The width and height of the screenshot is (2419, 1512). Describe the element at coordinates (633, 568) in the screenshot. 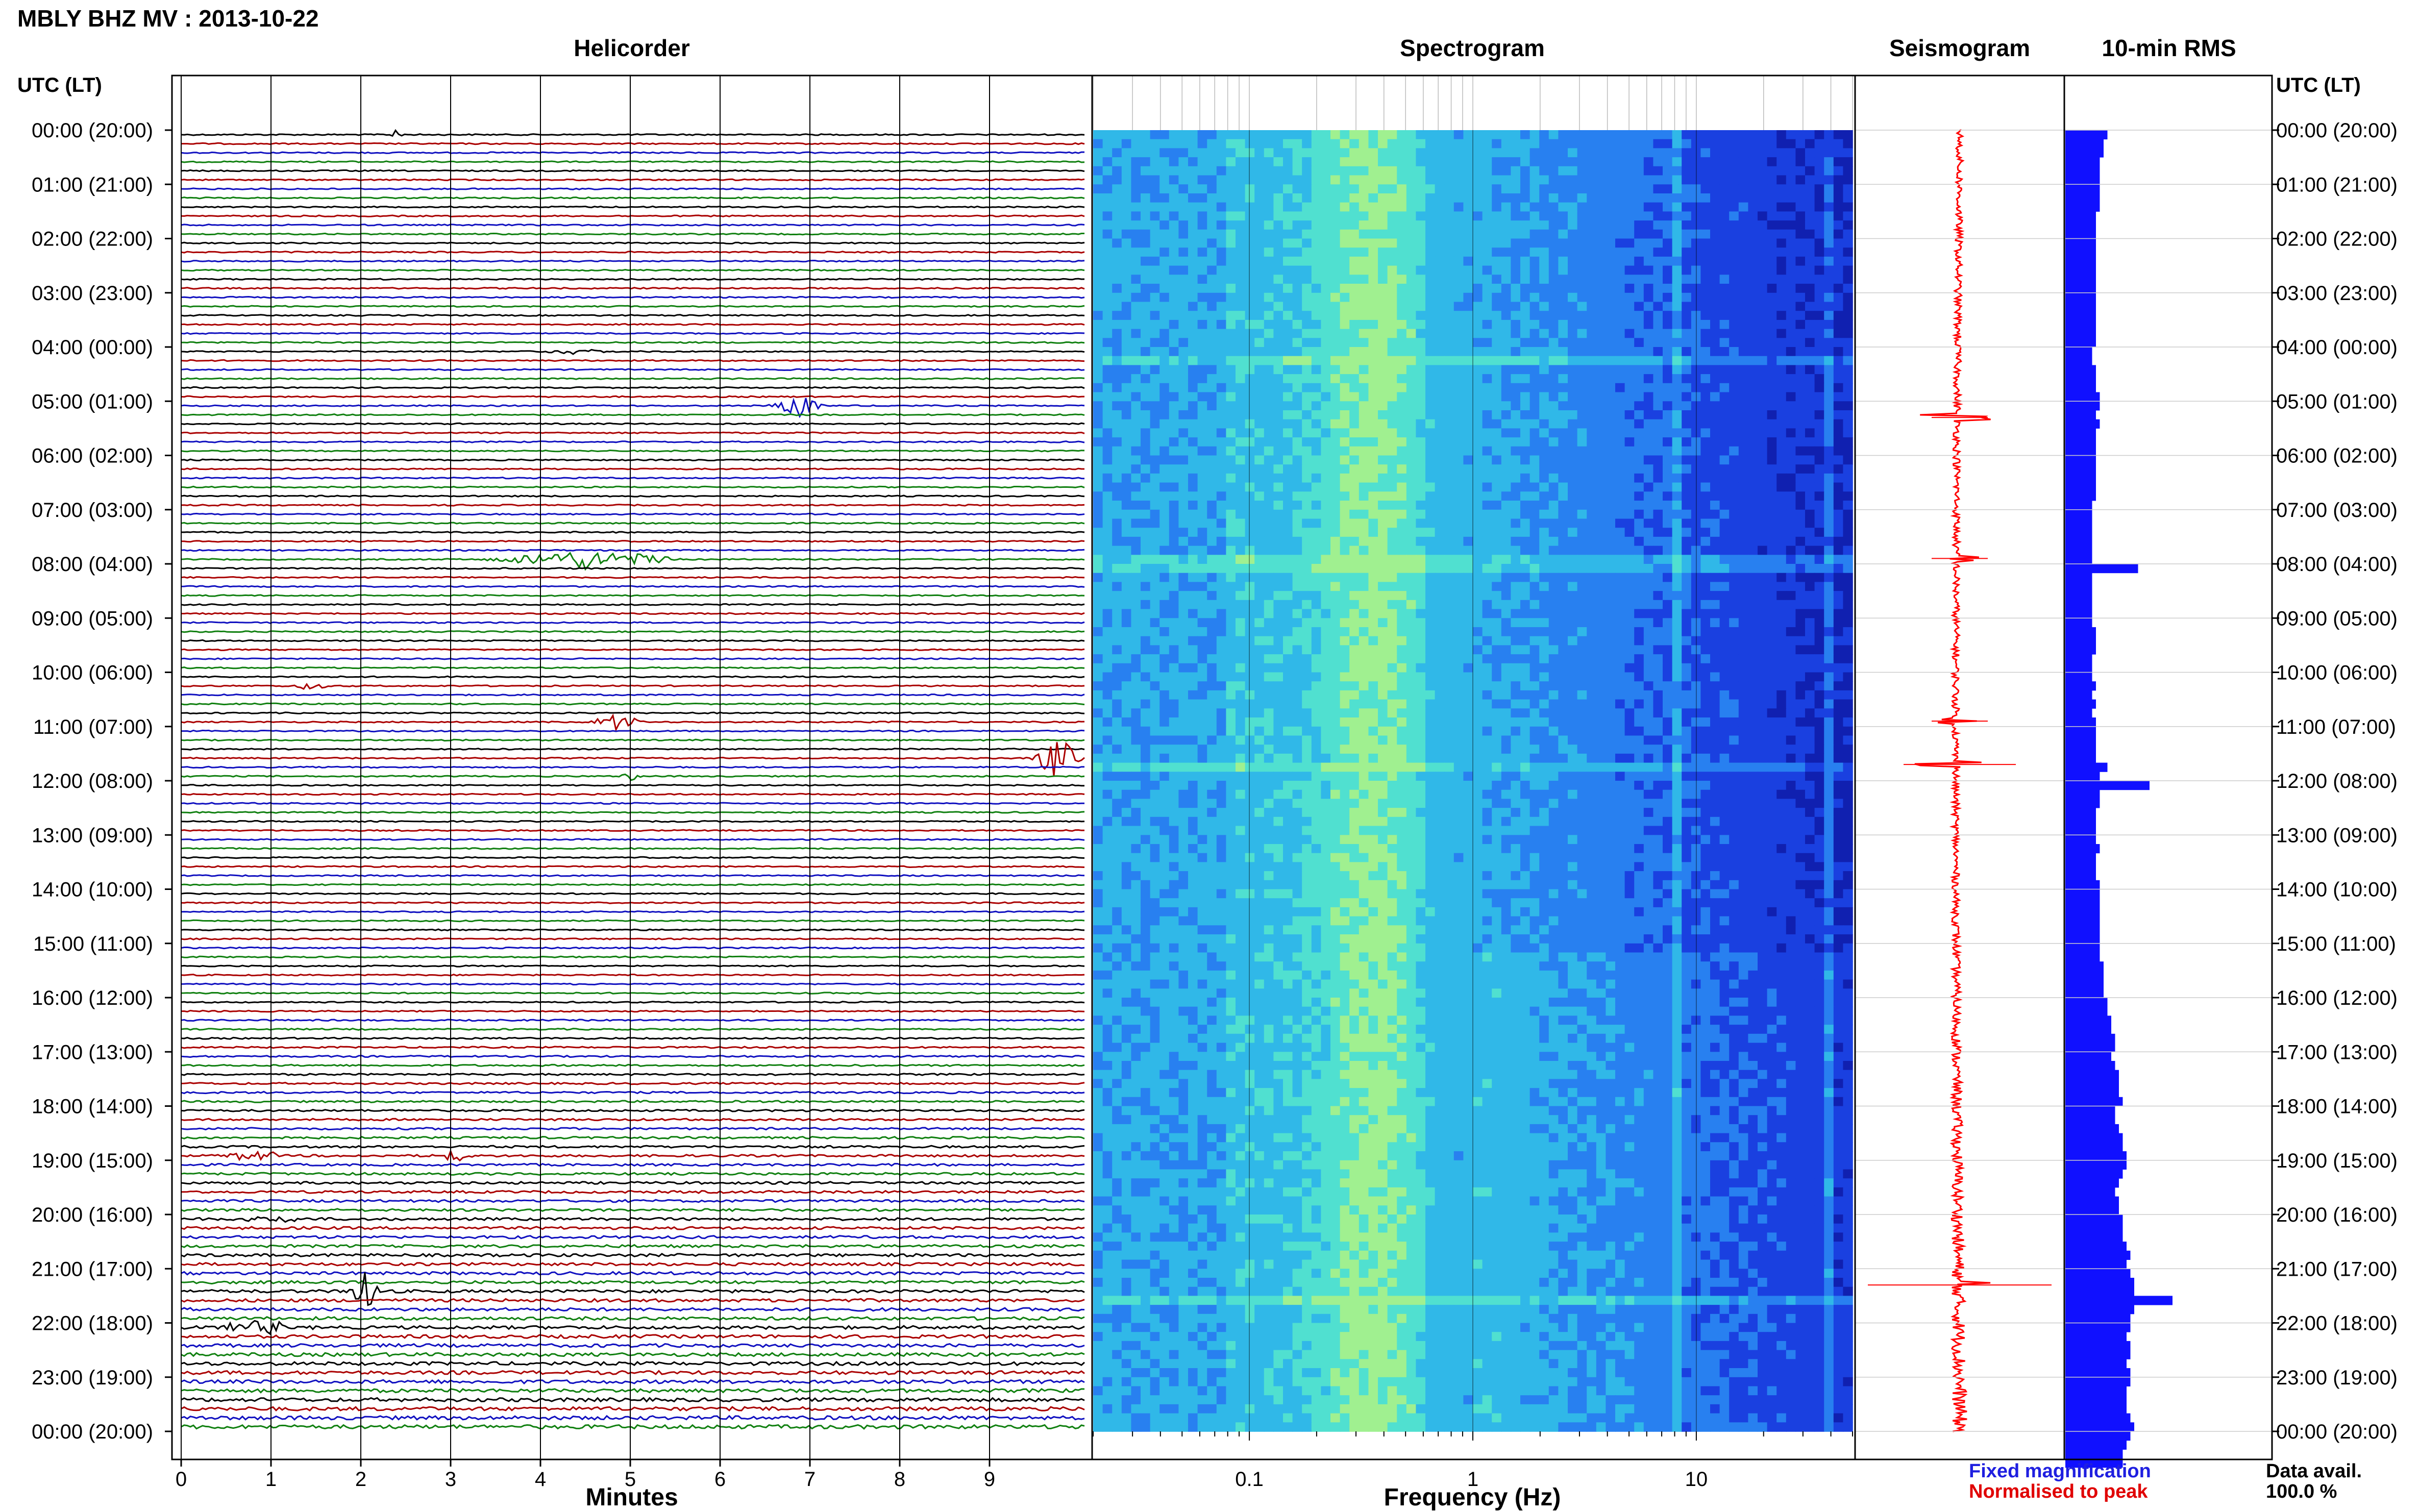

I see `helicorder-trace` at that location.